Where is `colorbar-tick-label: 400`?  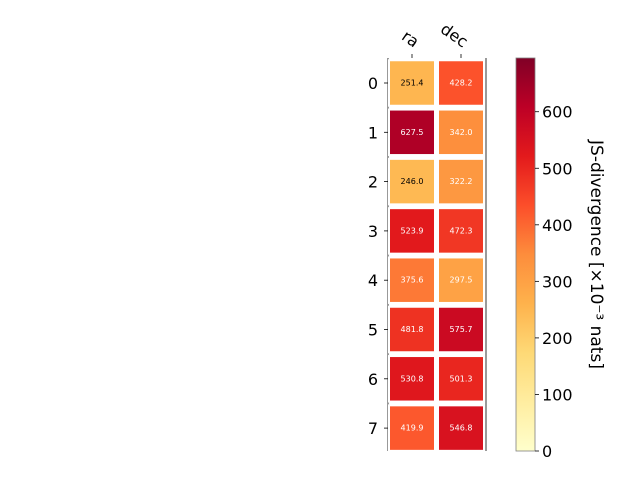
colorbar-tick-label: 400 is located at coordinates (557, 225).